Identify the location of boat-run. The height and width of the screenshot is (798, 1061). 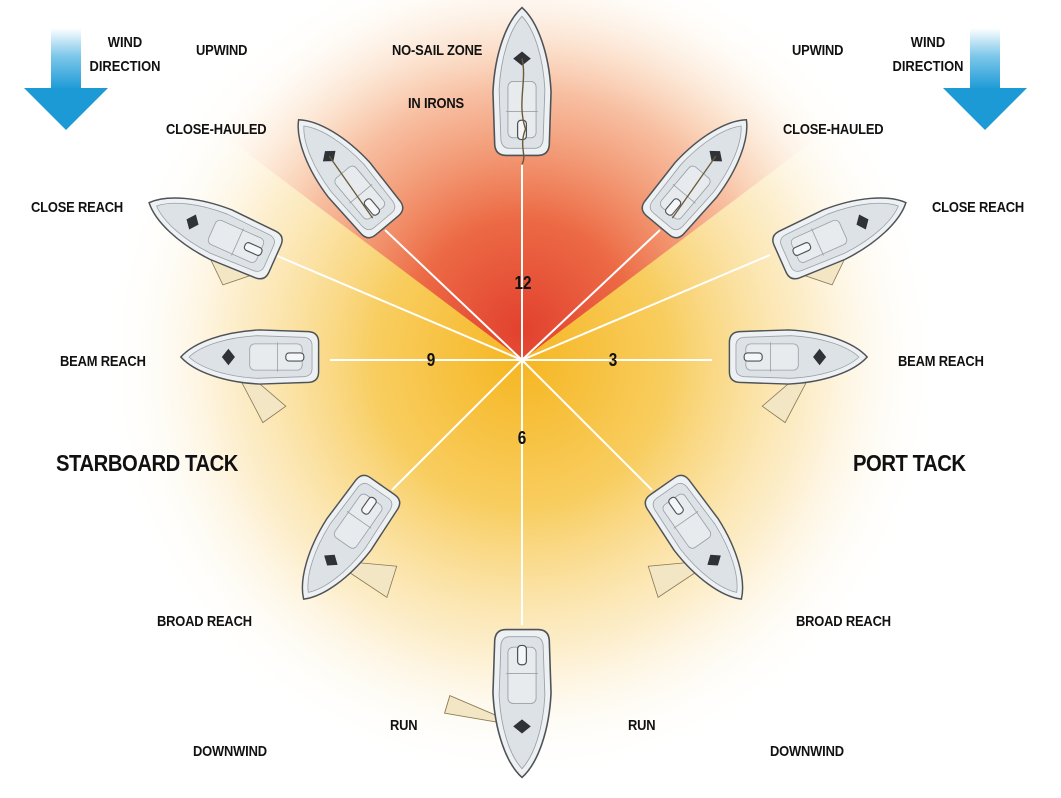
(497, 703).